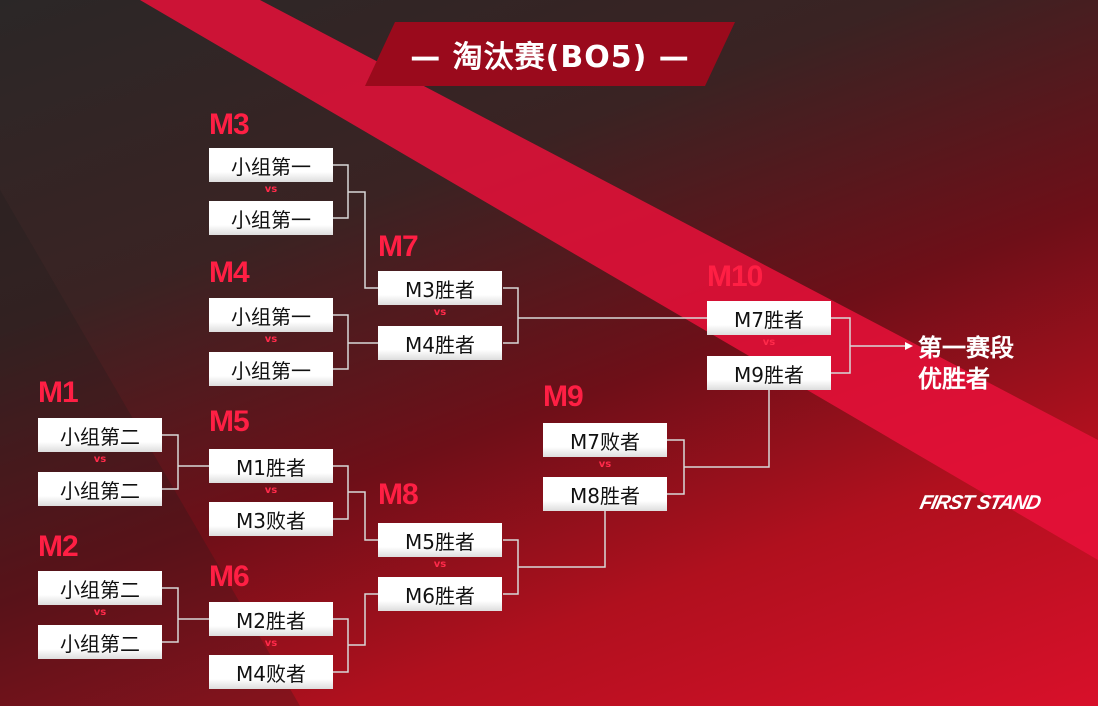  Describe the element at coordinates (980, 503) in the screenshot. I see `first-stand-logo: FIRST STAND` at that location.